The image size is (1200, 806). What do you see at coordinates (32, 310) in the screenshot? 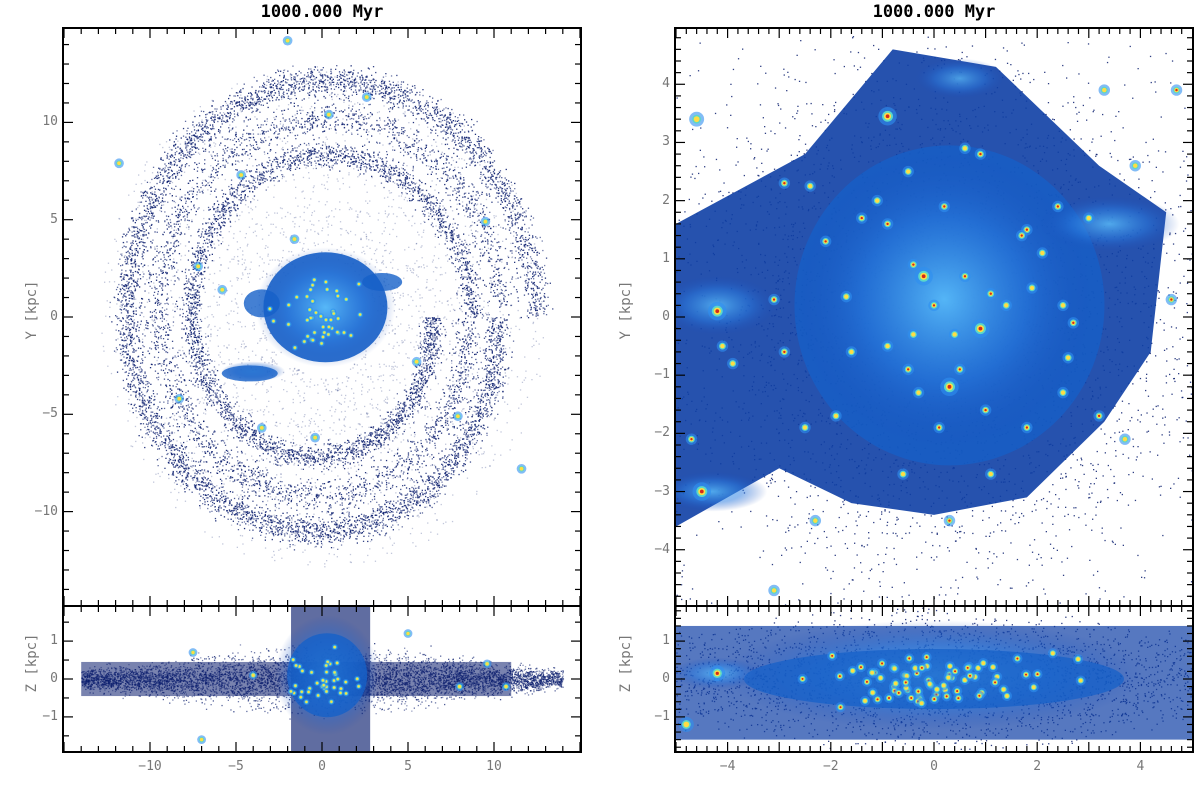
I see `left-y-axis-label: Y [kpc]` at bounding box center [32, 310].